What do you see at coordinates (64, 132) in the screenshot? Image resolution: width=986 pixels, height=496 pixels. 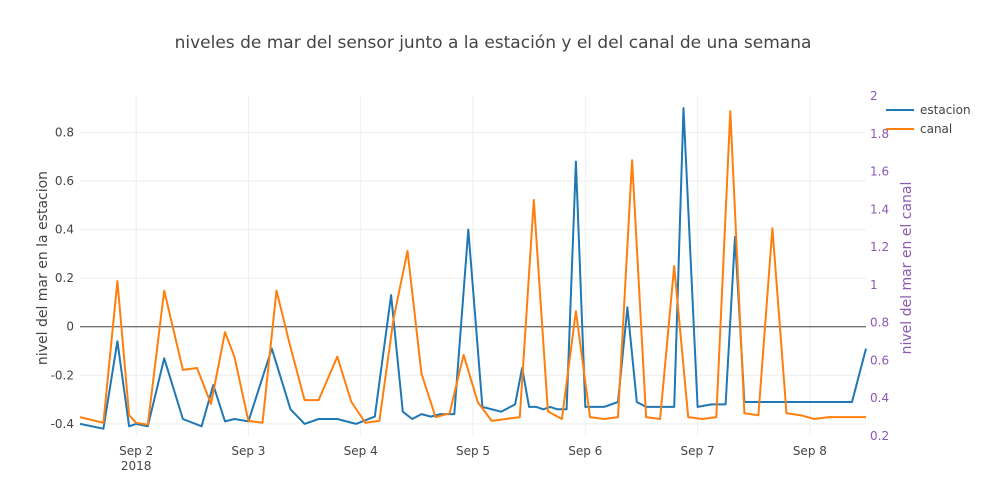 I see `y-tick-label: 0.8` at bounding box center [64, 132].